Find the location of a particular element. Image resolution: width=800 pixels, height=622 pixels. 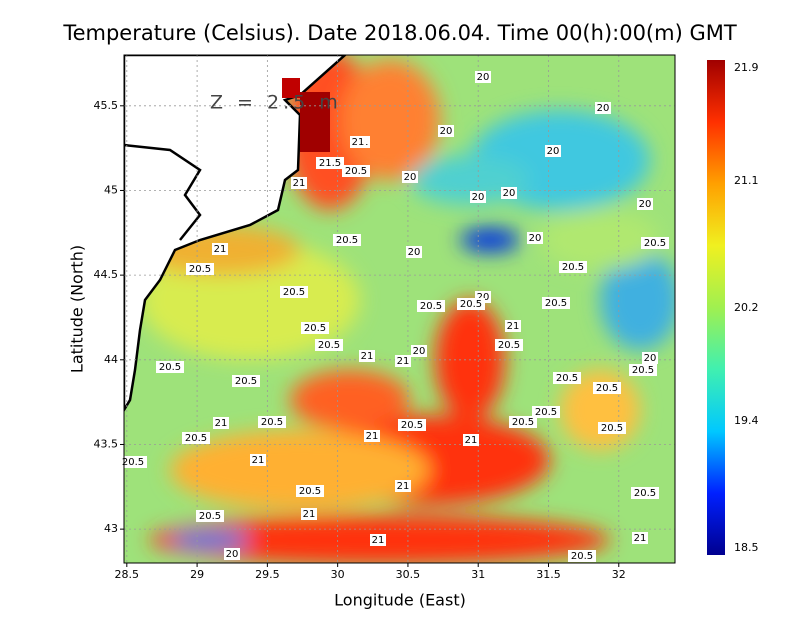

x-axis-label: Longitude (East) is located at coordinates (400, 600).